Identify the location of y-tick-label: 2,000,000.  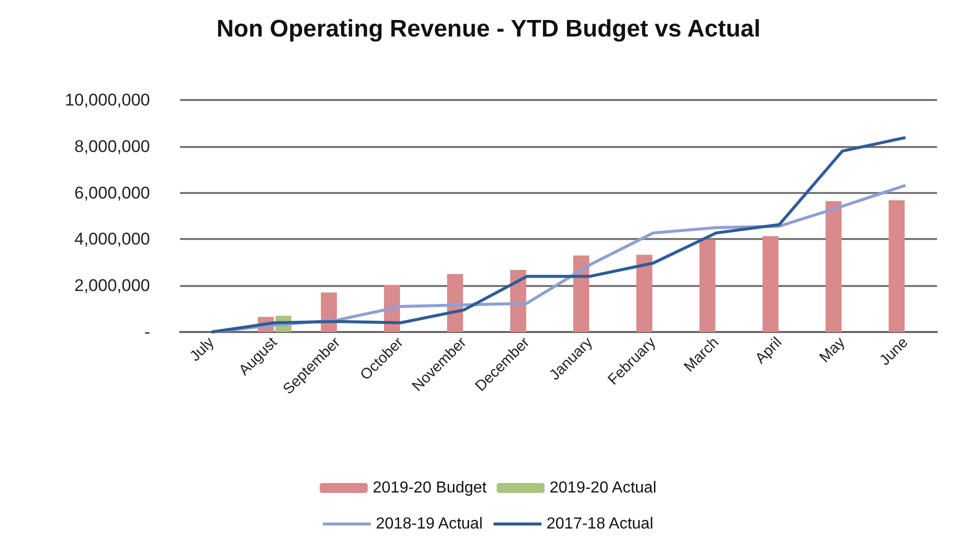
(112, 286).